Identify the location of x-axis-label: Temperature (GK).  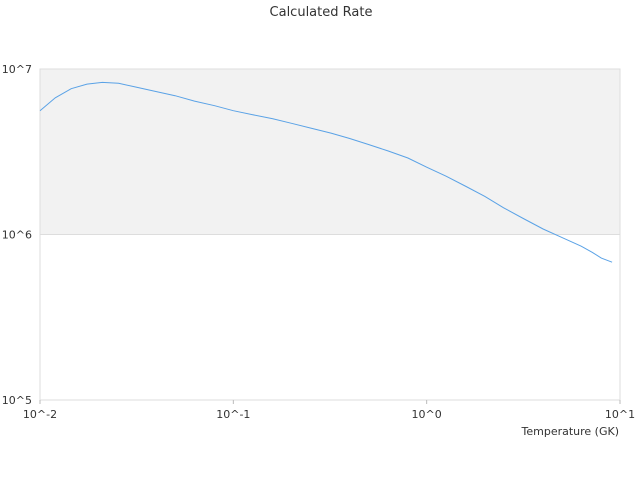
(570, 431).